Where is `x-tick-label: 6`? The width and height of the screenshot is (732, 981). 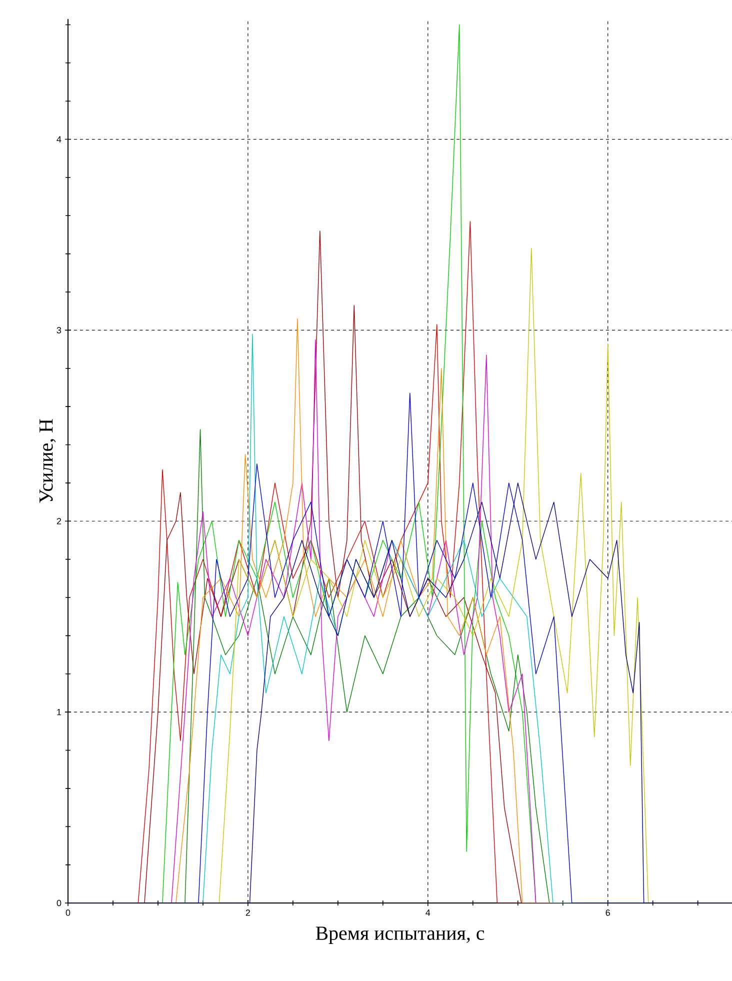
x-tick-label: 6 is located at coordinates (608, 913).